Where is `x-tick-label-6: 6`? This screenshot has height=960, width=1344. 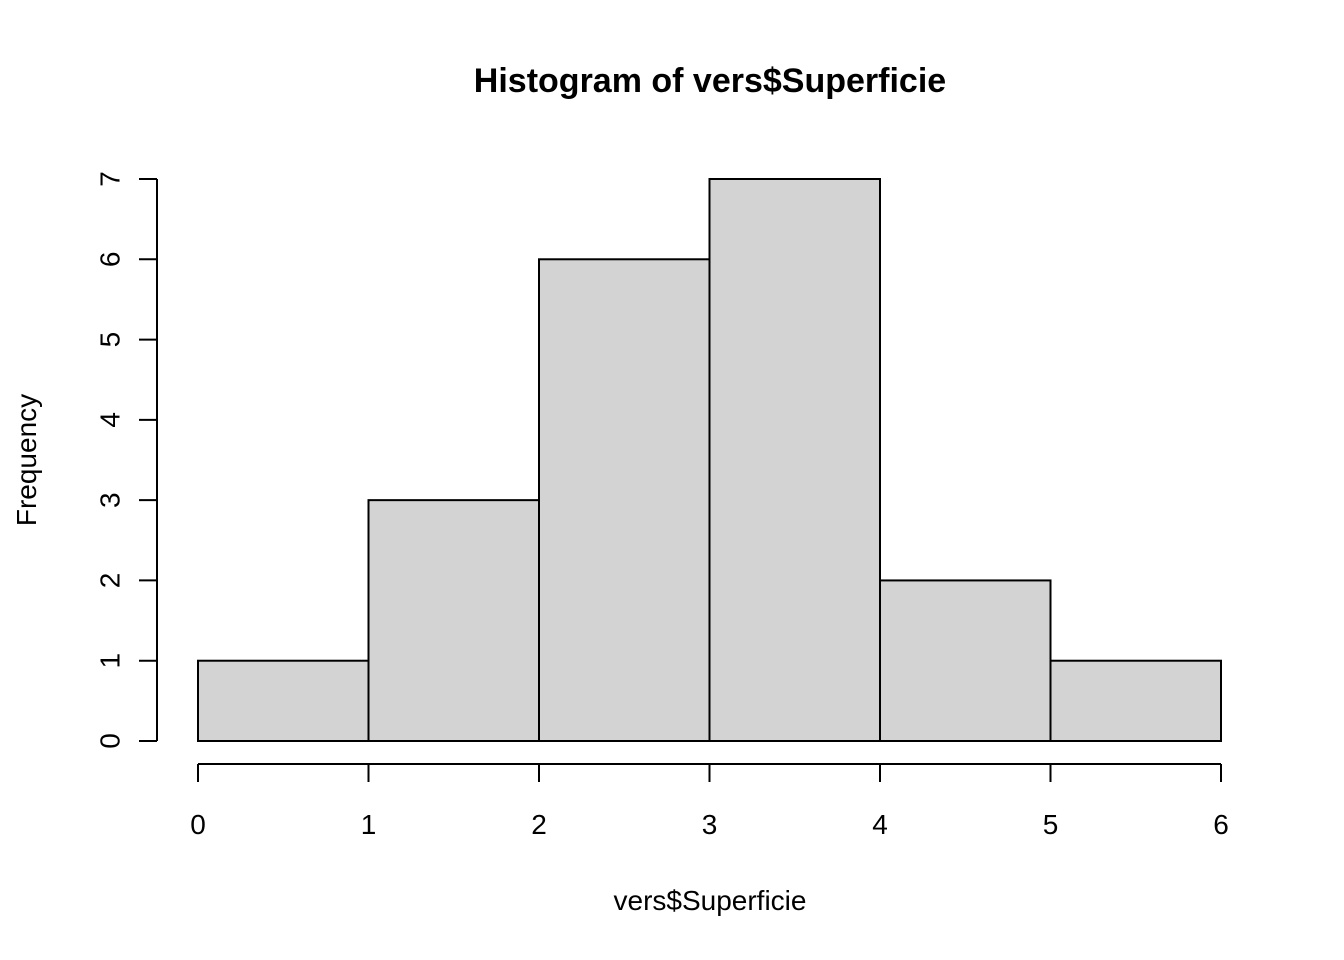
x-tick-label-6: 6 is located at coordinates (1221, 824).